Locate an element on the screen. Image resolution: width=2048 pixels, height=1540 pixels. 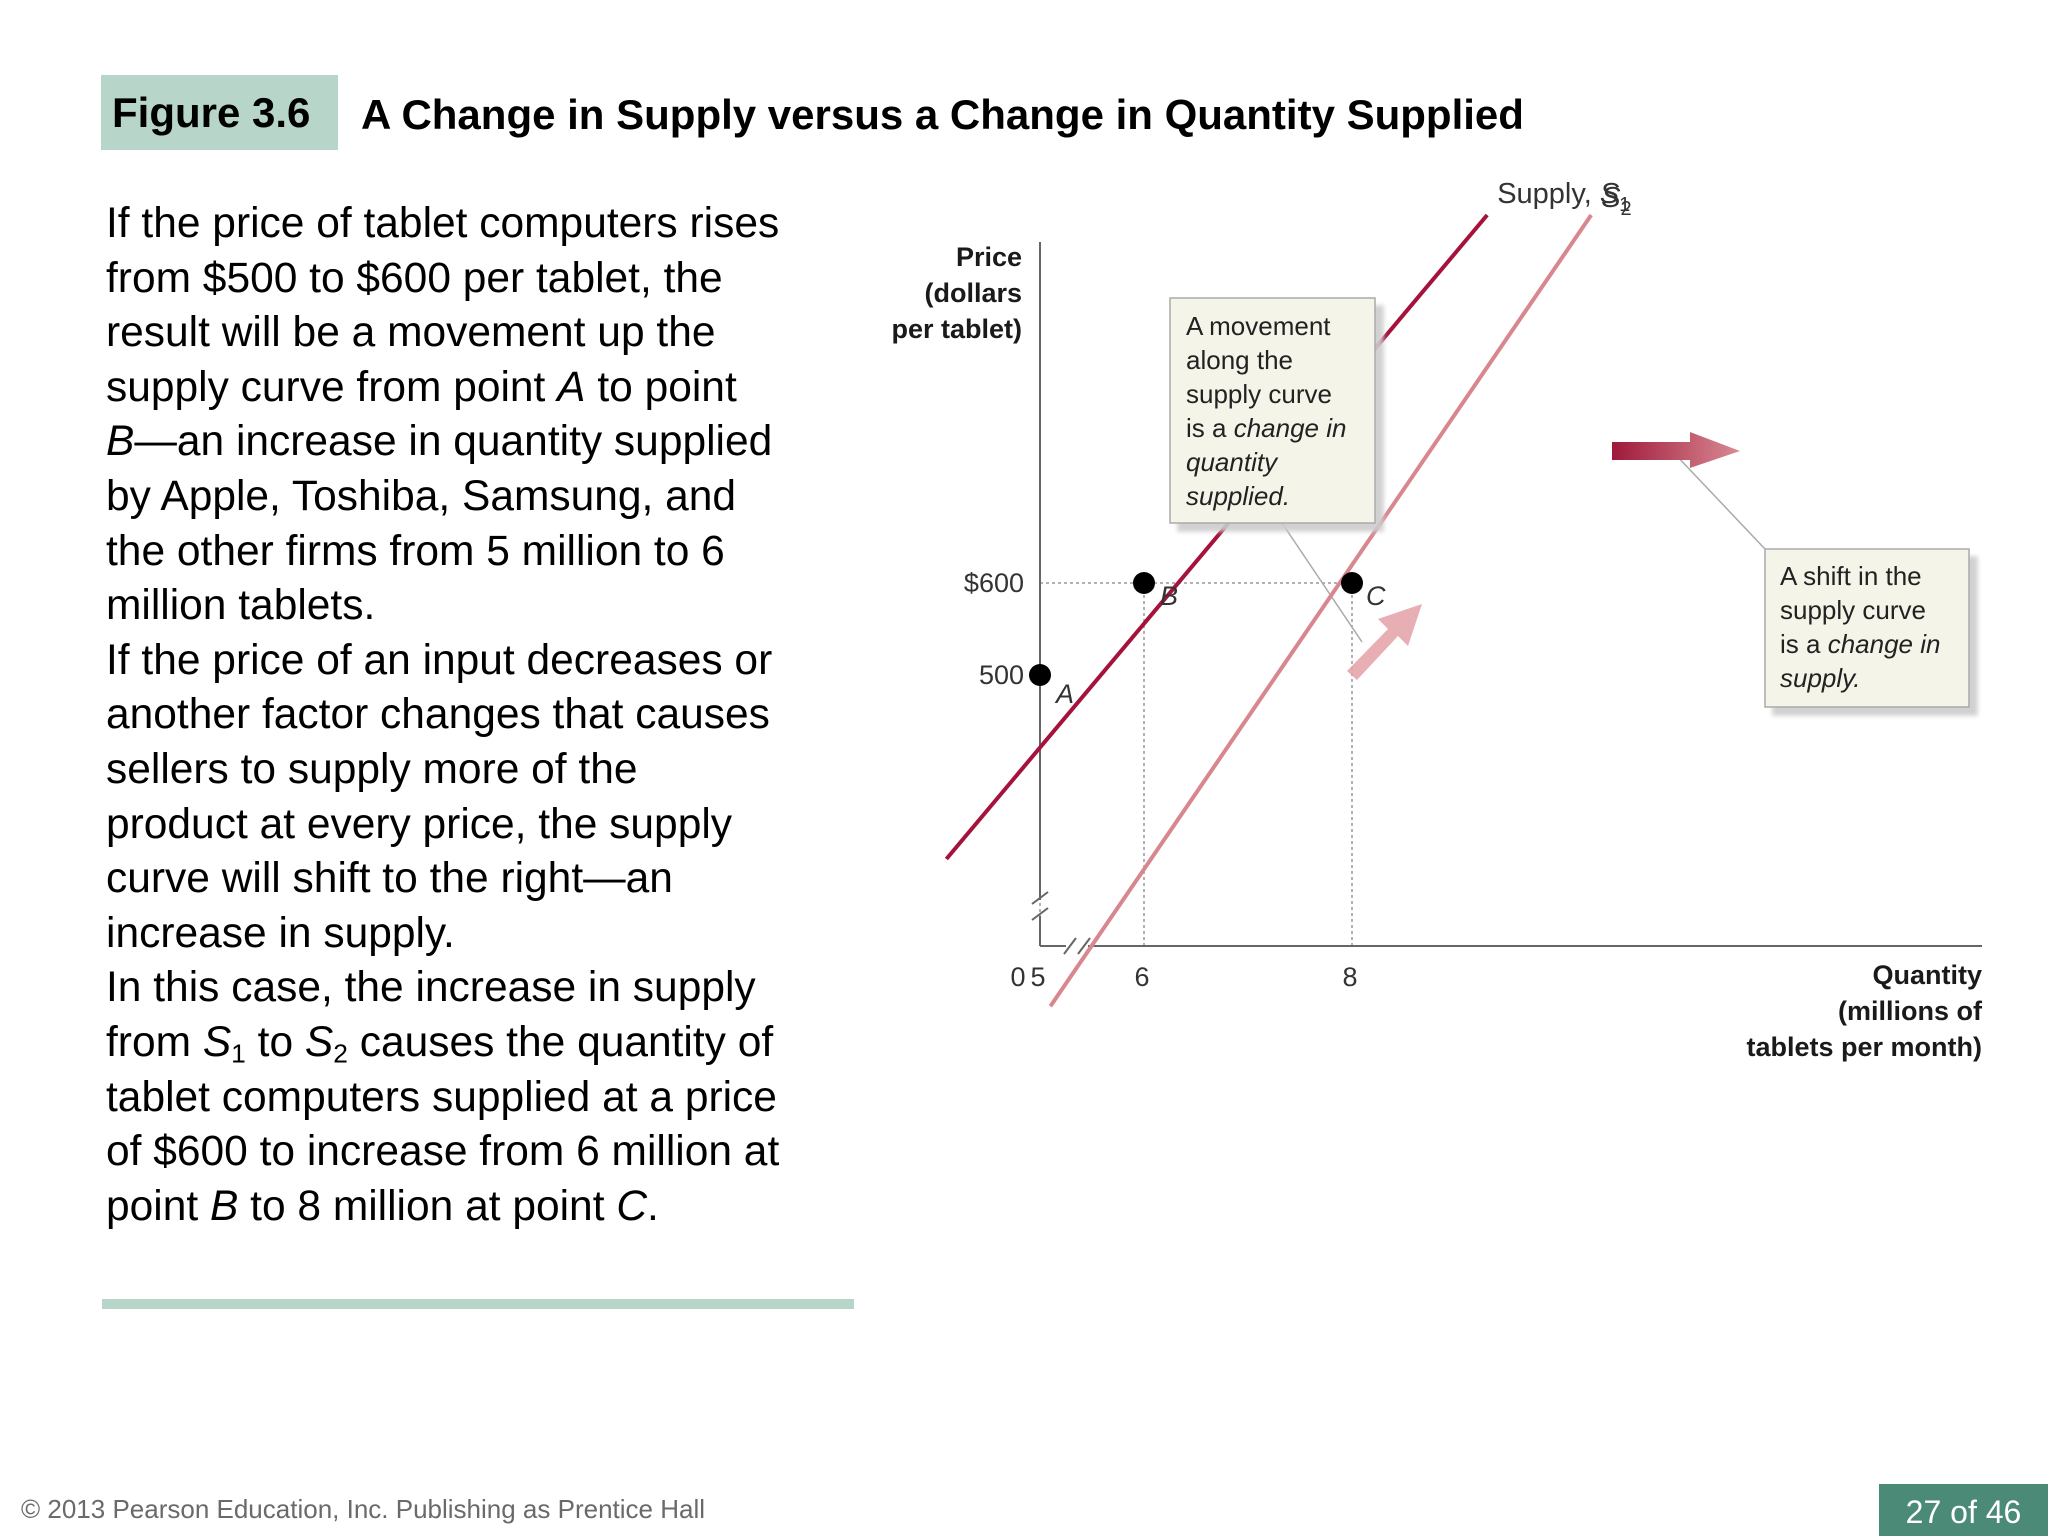
body-line: of $600 to increase from 6 million at is located at coordinates (443, 1152).